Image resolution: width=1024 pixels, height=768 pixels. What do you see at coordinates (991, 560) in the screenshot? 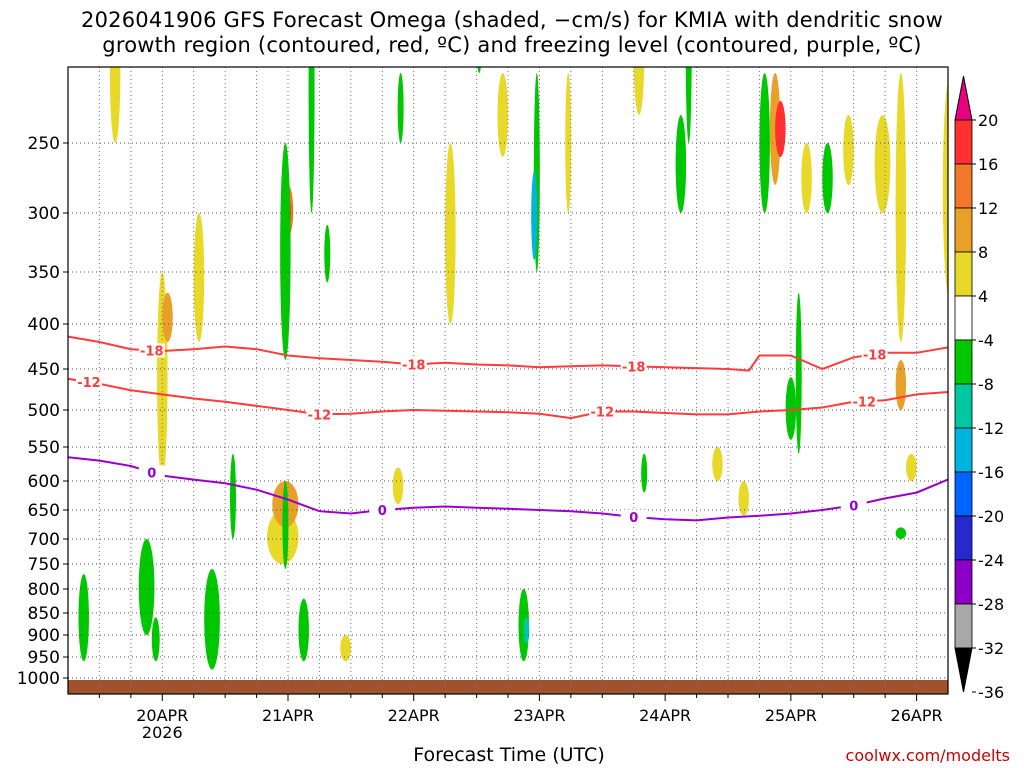
I see `colorbar-label: -24` at bounding box center [991, 560].